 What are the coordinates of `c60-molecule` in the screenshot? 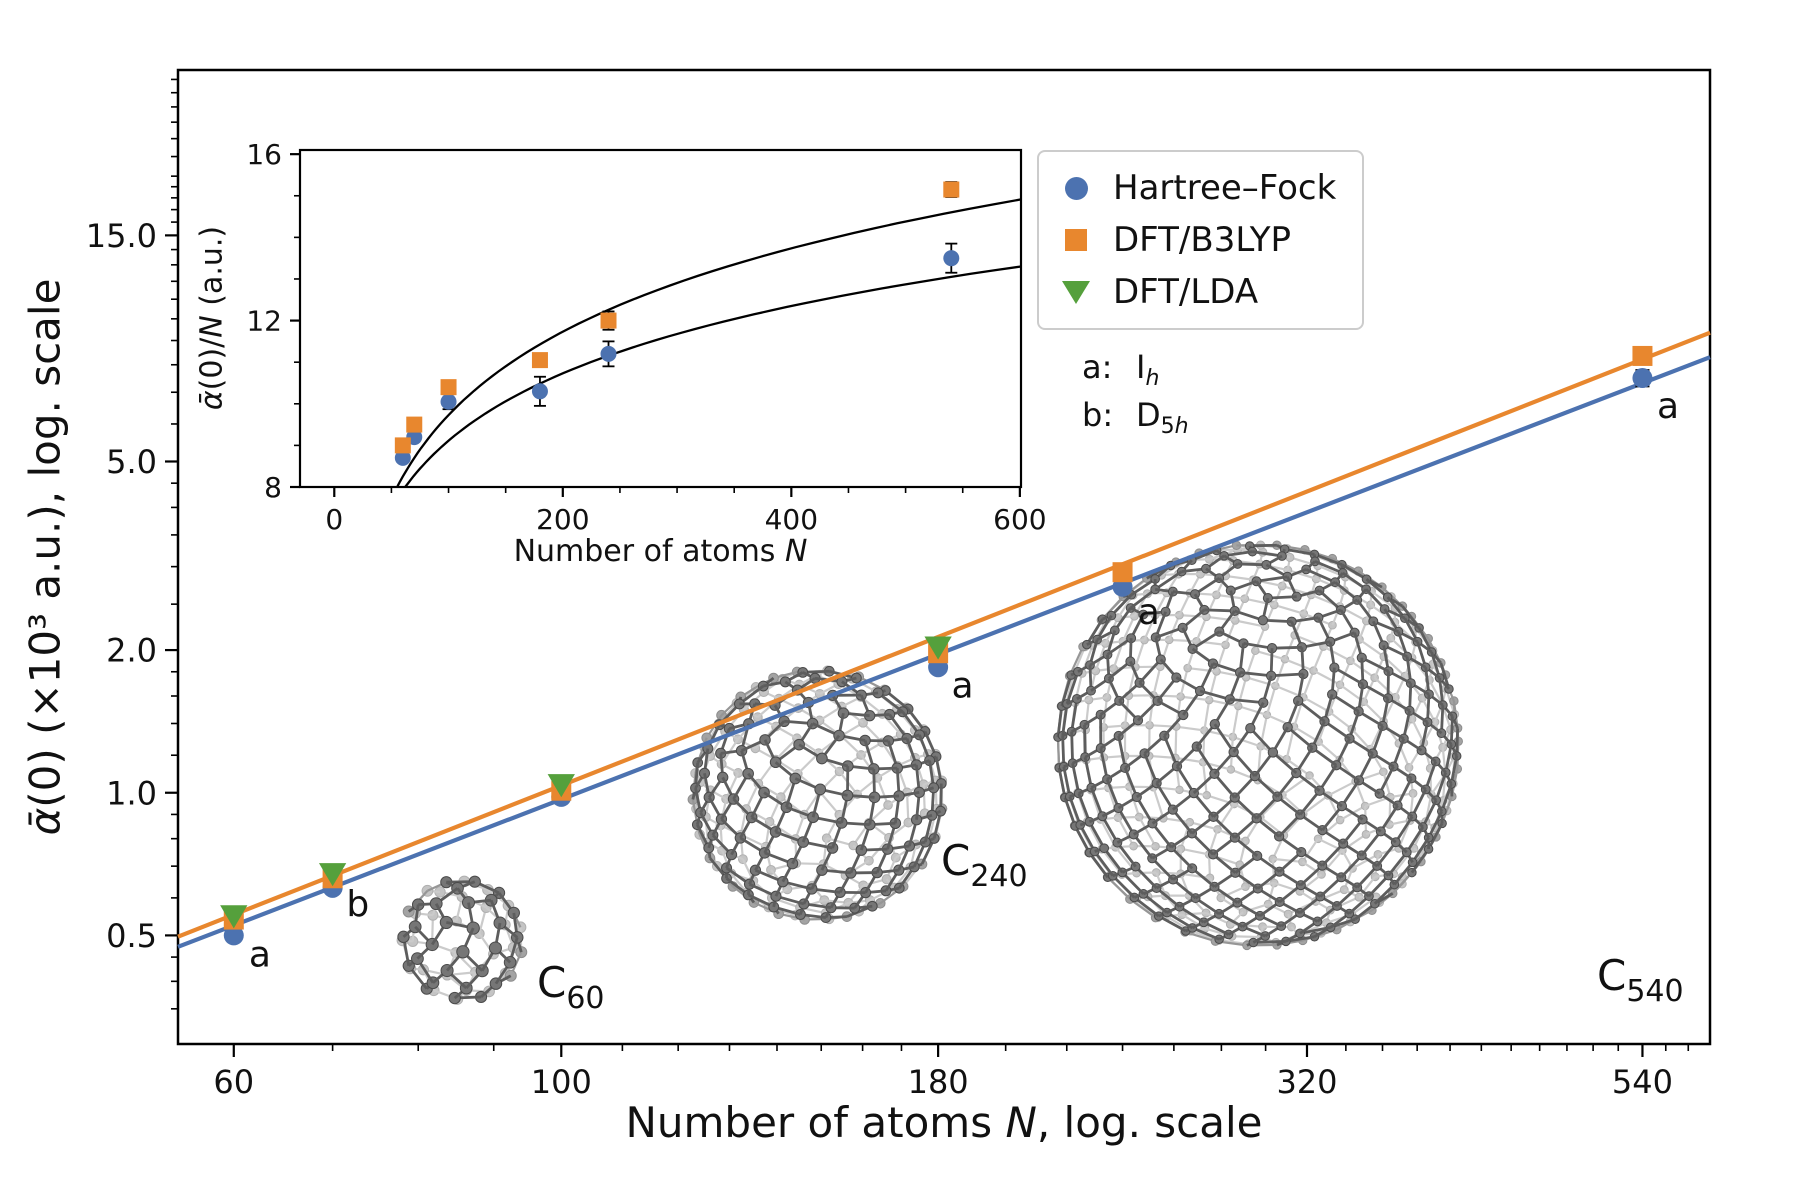 It's located at (462, 940).